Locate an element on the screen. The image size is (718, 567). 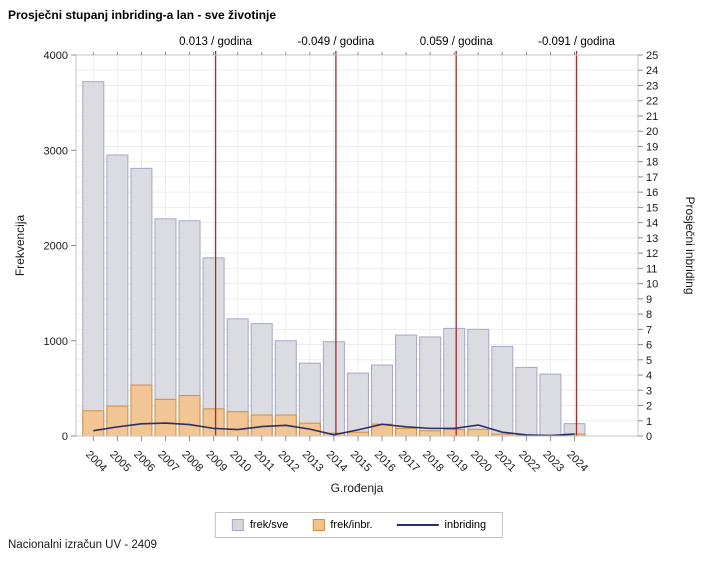
y-right-tick-label: 25 is located at coordinates (652, 56).